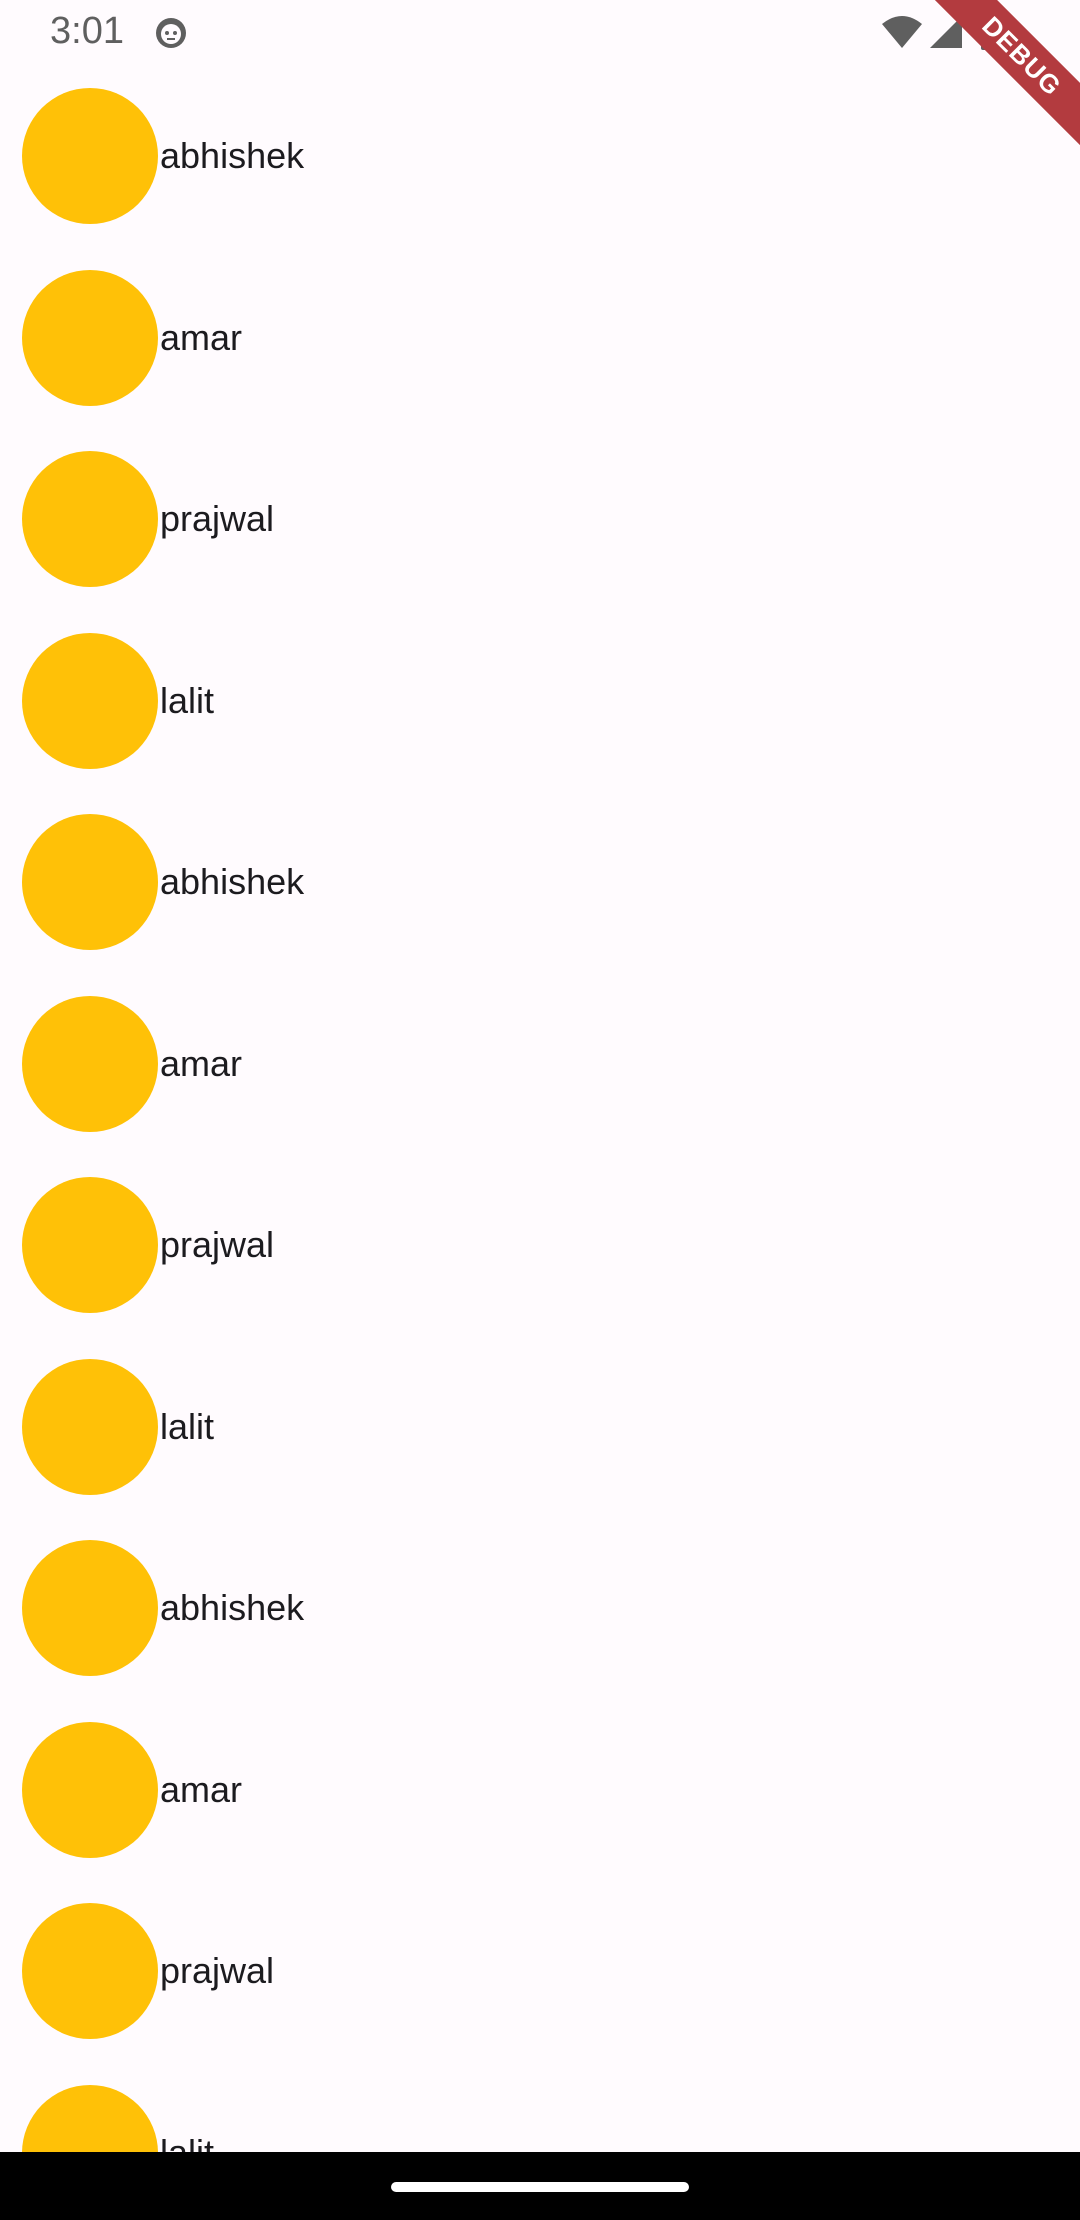 The width and height of the screenshot is (1080, 2220). I want to click on debug-ribbon-label: DEBUG, so click(1000, 78).